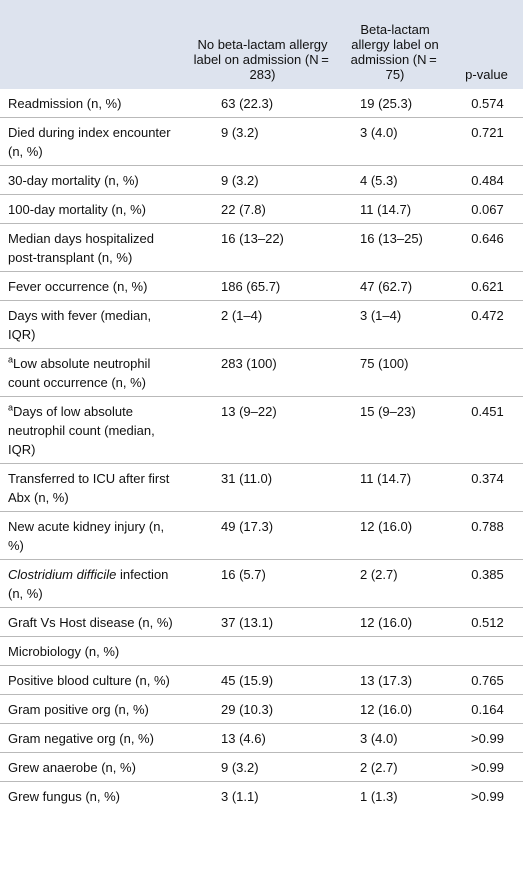  Describe the element at coordinates (64, 796) in the screenshot. I see `row-label: Grew fungus (n, %)` at that location.